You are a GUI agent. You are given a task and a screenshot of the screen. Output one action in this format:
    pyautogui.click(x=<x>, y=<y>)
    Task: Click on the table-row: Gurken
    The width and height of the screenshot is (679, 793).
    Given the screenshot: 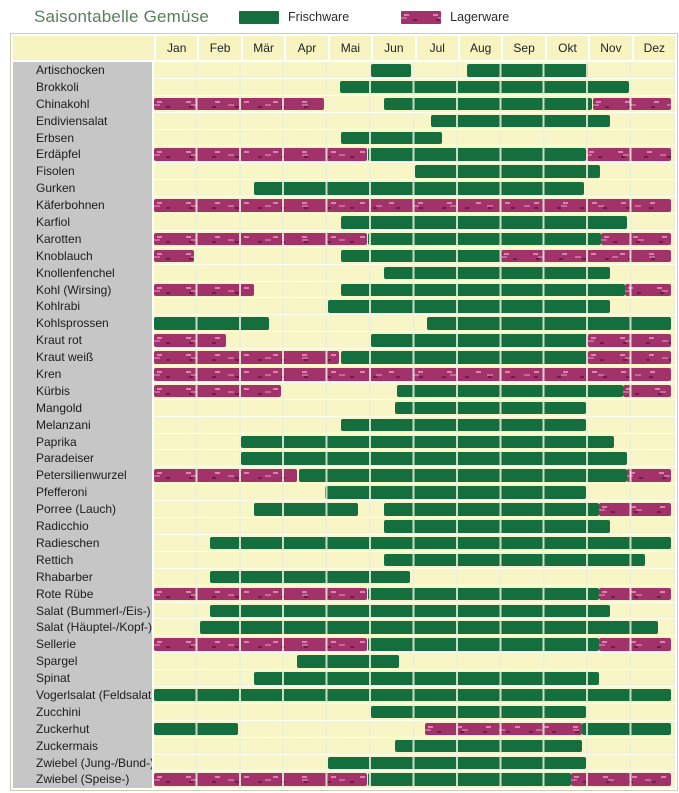 What is the action you would take?
    pyautogui.click(x=344, y=189)
    